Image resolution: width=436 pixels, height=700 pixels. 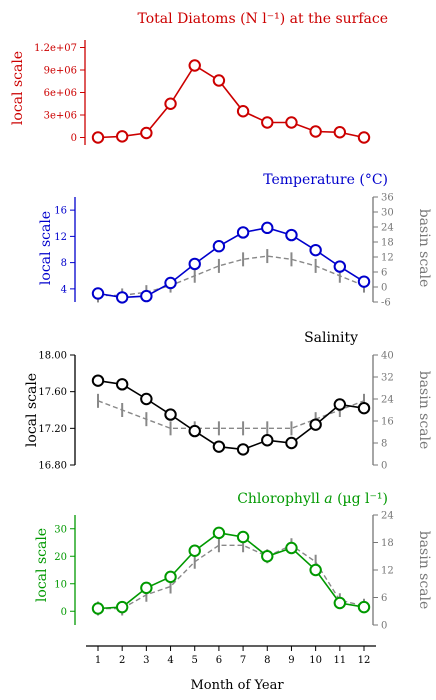 What do you see at coordinates (364, 660) in the screenshot?
I see `xtick-label: 12` at bounding box center [364, 660].